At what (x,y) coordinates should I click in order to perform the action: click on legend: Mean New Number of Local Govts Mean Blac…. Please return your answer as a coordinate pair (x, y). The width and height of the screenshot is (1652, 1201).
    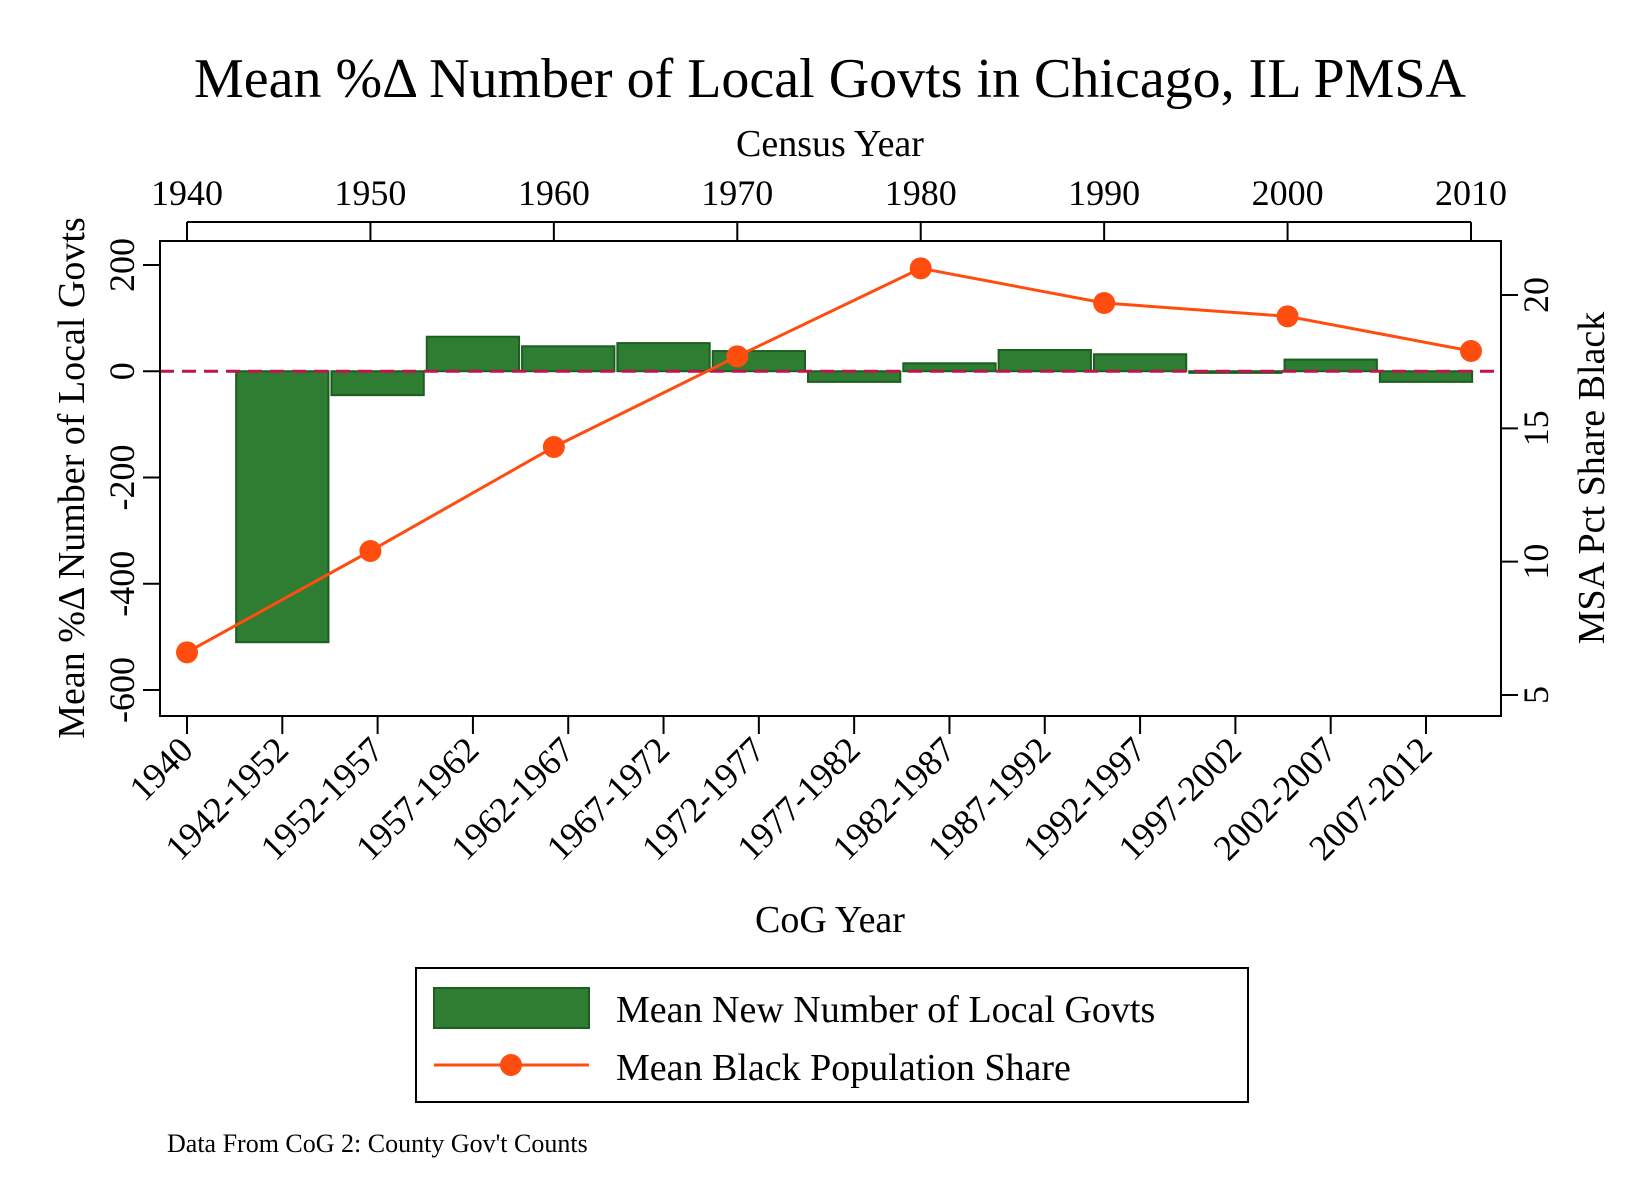
    Looking at the image, I should click on (832, 1035).